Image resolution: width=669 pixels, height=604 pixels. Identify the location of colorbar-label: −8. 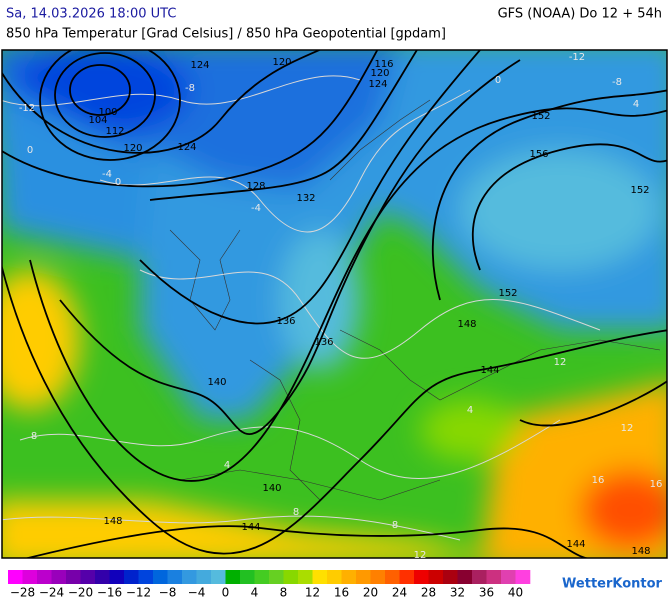
(168, 593).